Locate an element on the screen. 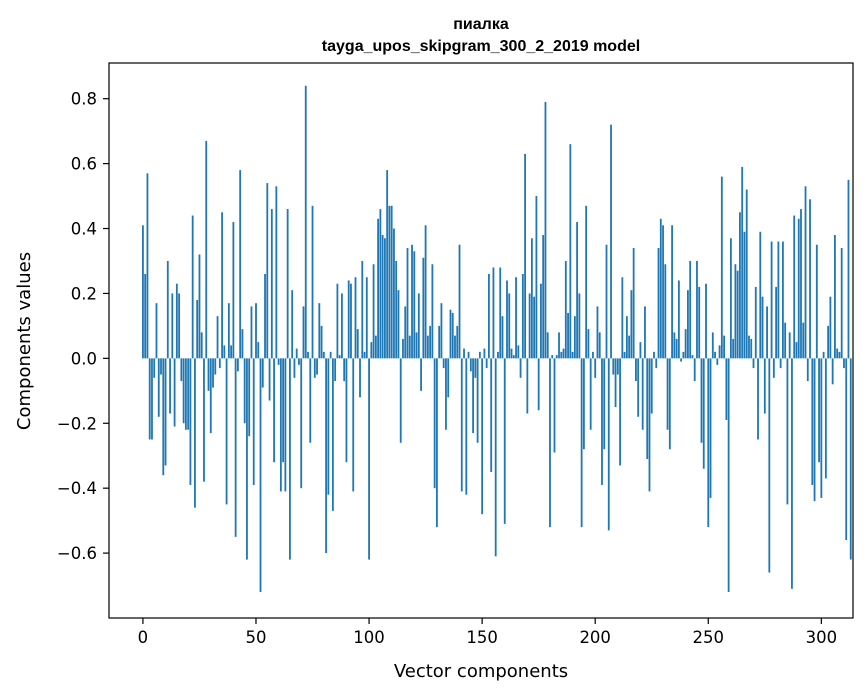 The image size is (867, 696). y-tick-label: 0.4 is located at coordinates (84, 229).